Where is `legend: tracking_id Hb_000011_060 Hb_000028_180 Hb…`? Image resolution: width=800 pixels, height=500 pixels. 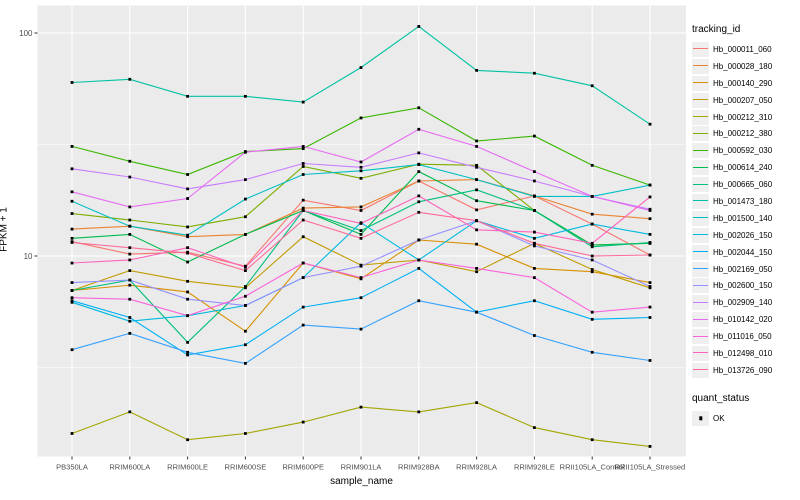 legend: tracking_id Hb_000011_060 Hb_000028_180 Hb… is located at coordinates (745, 225).